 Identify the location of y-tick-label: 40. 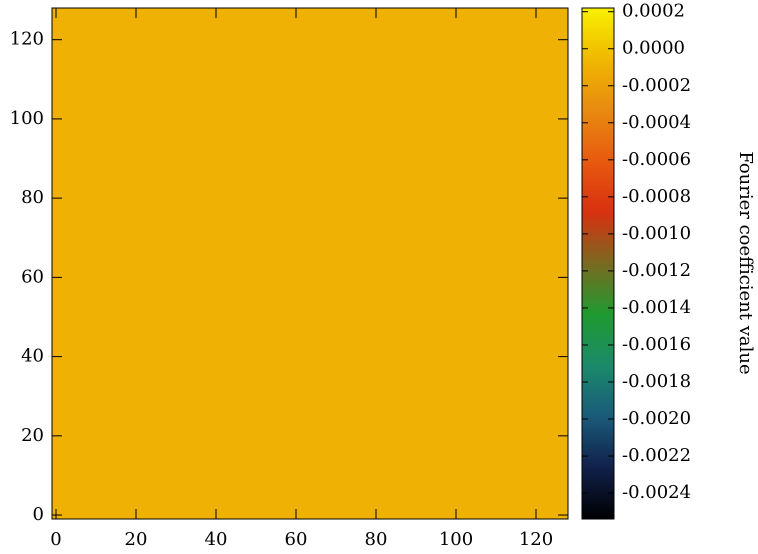
(32, 356).